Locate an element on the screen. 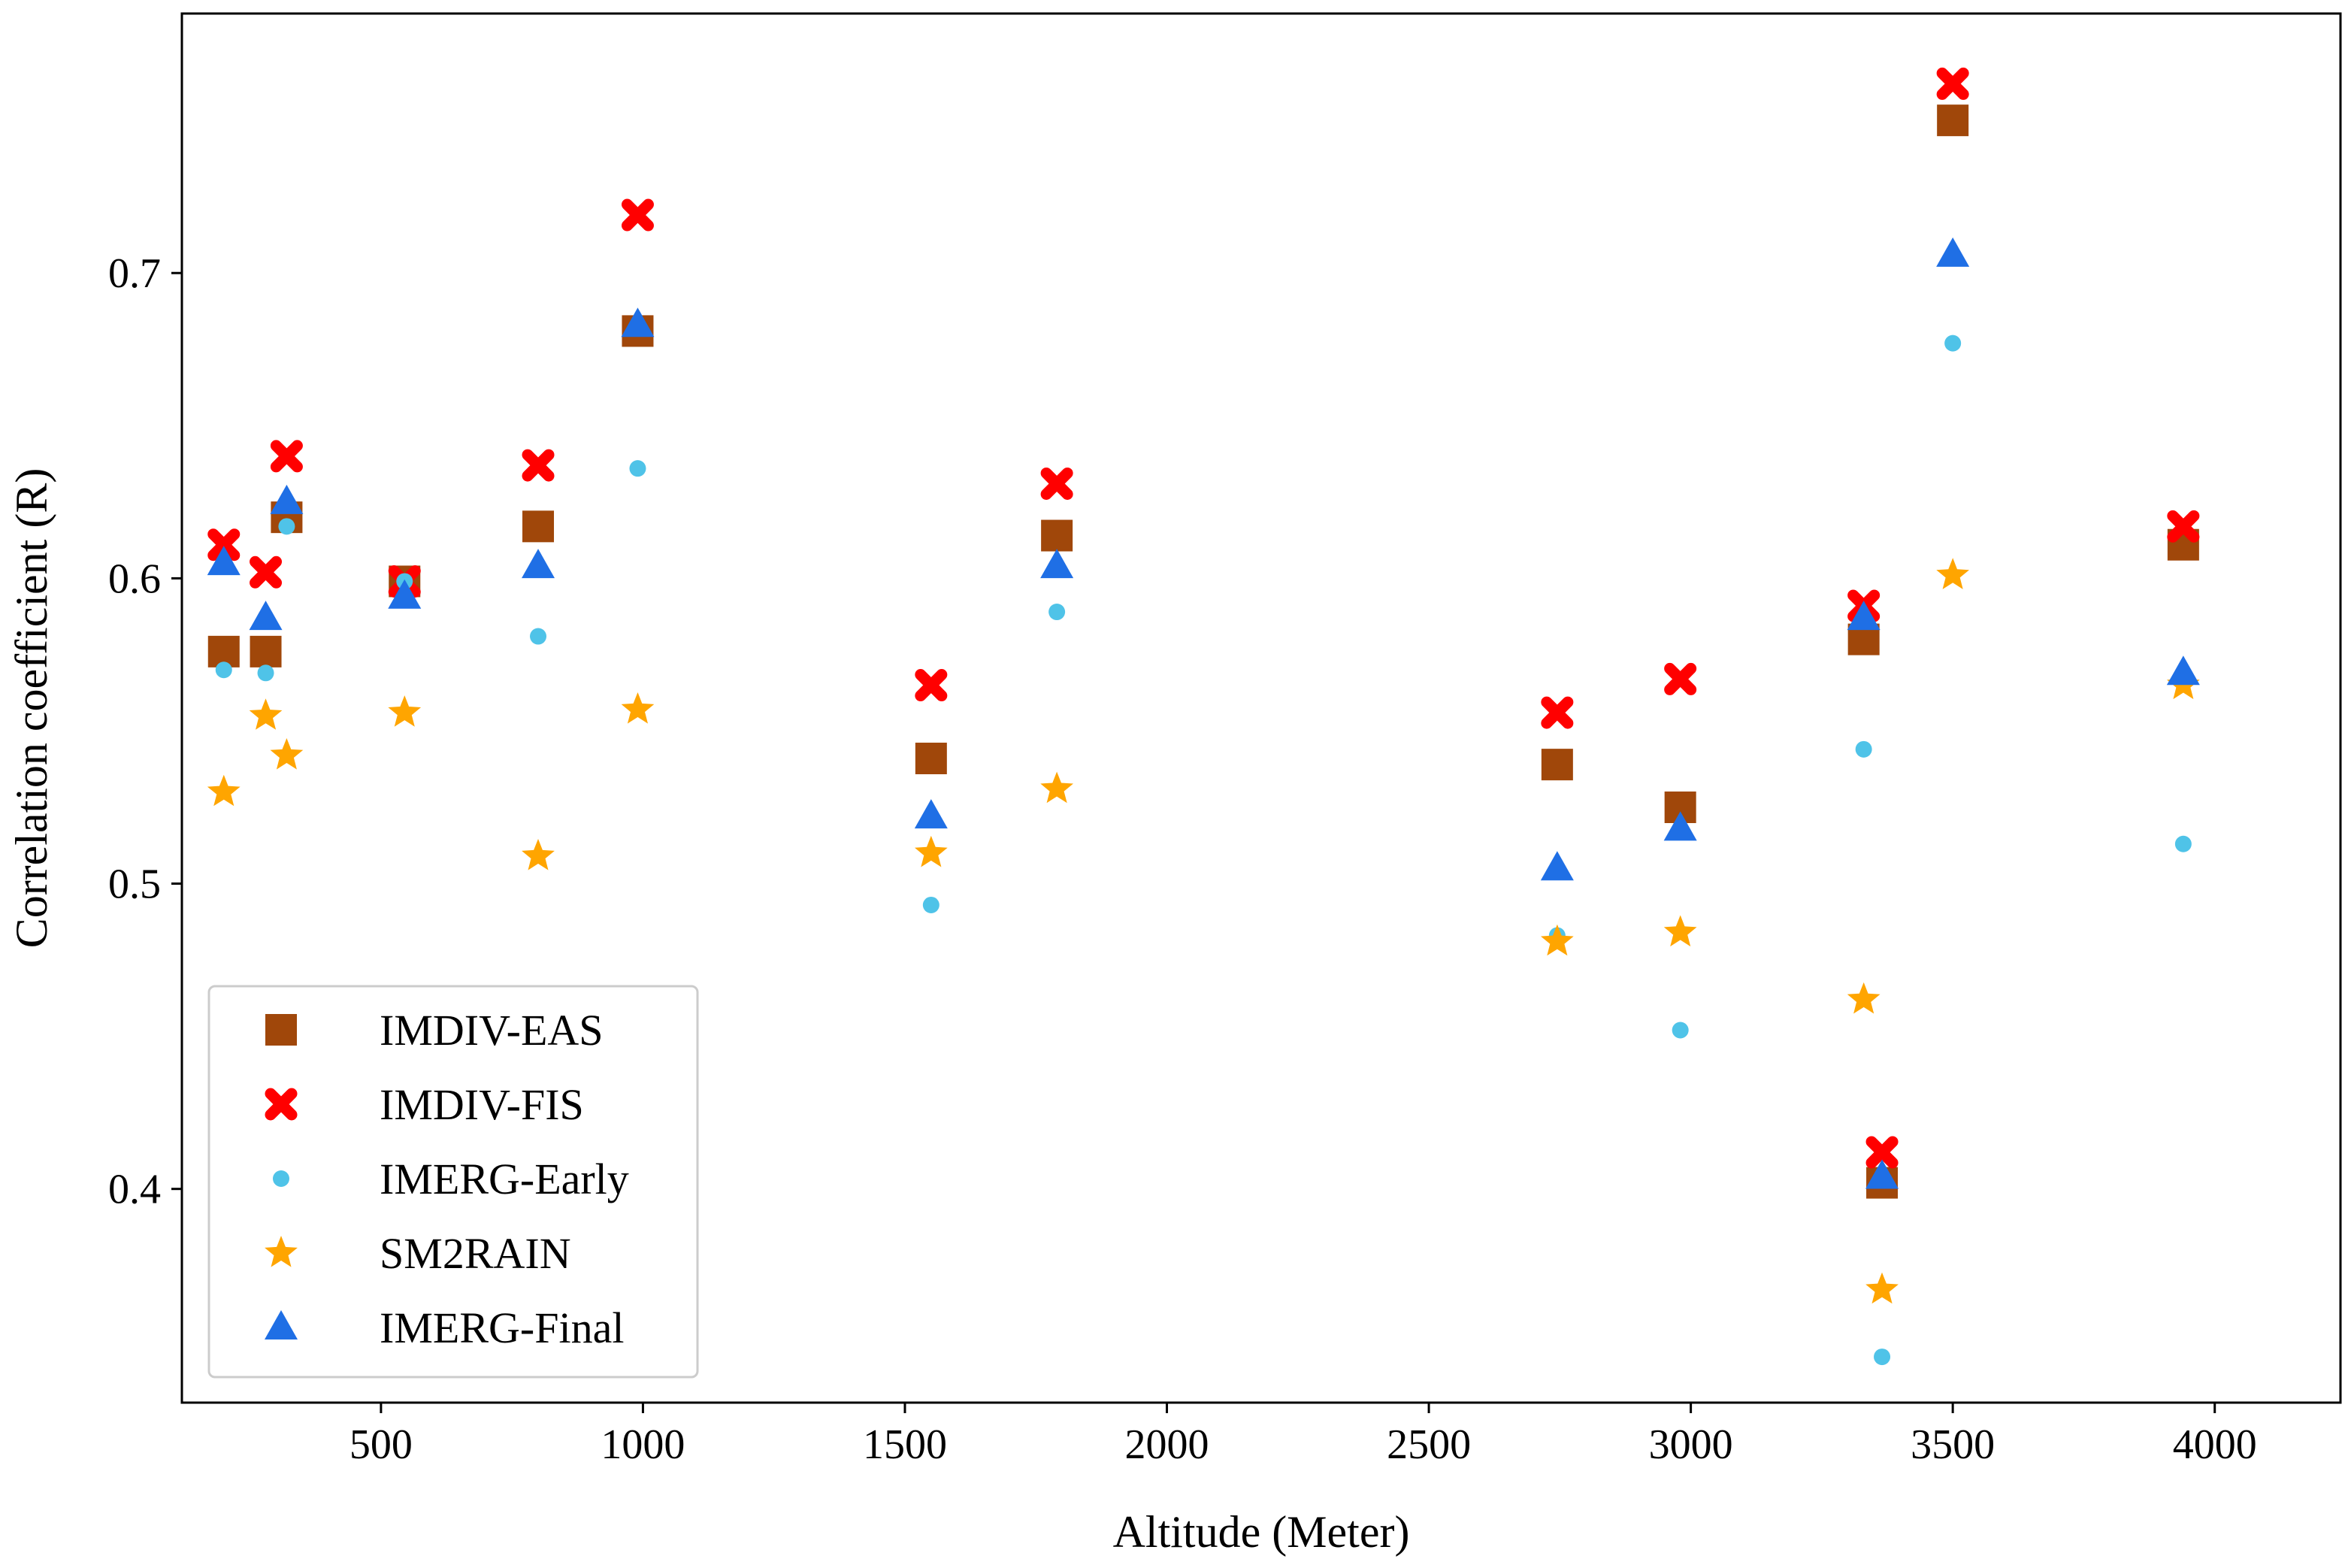 The width and height of the screenshot is (2348, 1568). y-tick-label: 0.7 is located at coordinates (135, 273).